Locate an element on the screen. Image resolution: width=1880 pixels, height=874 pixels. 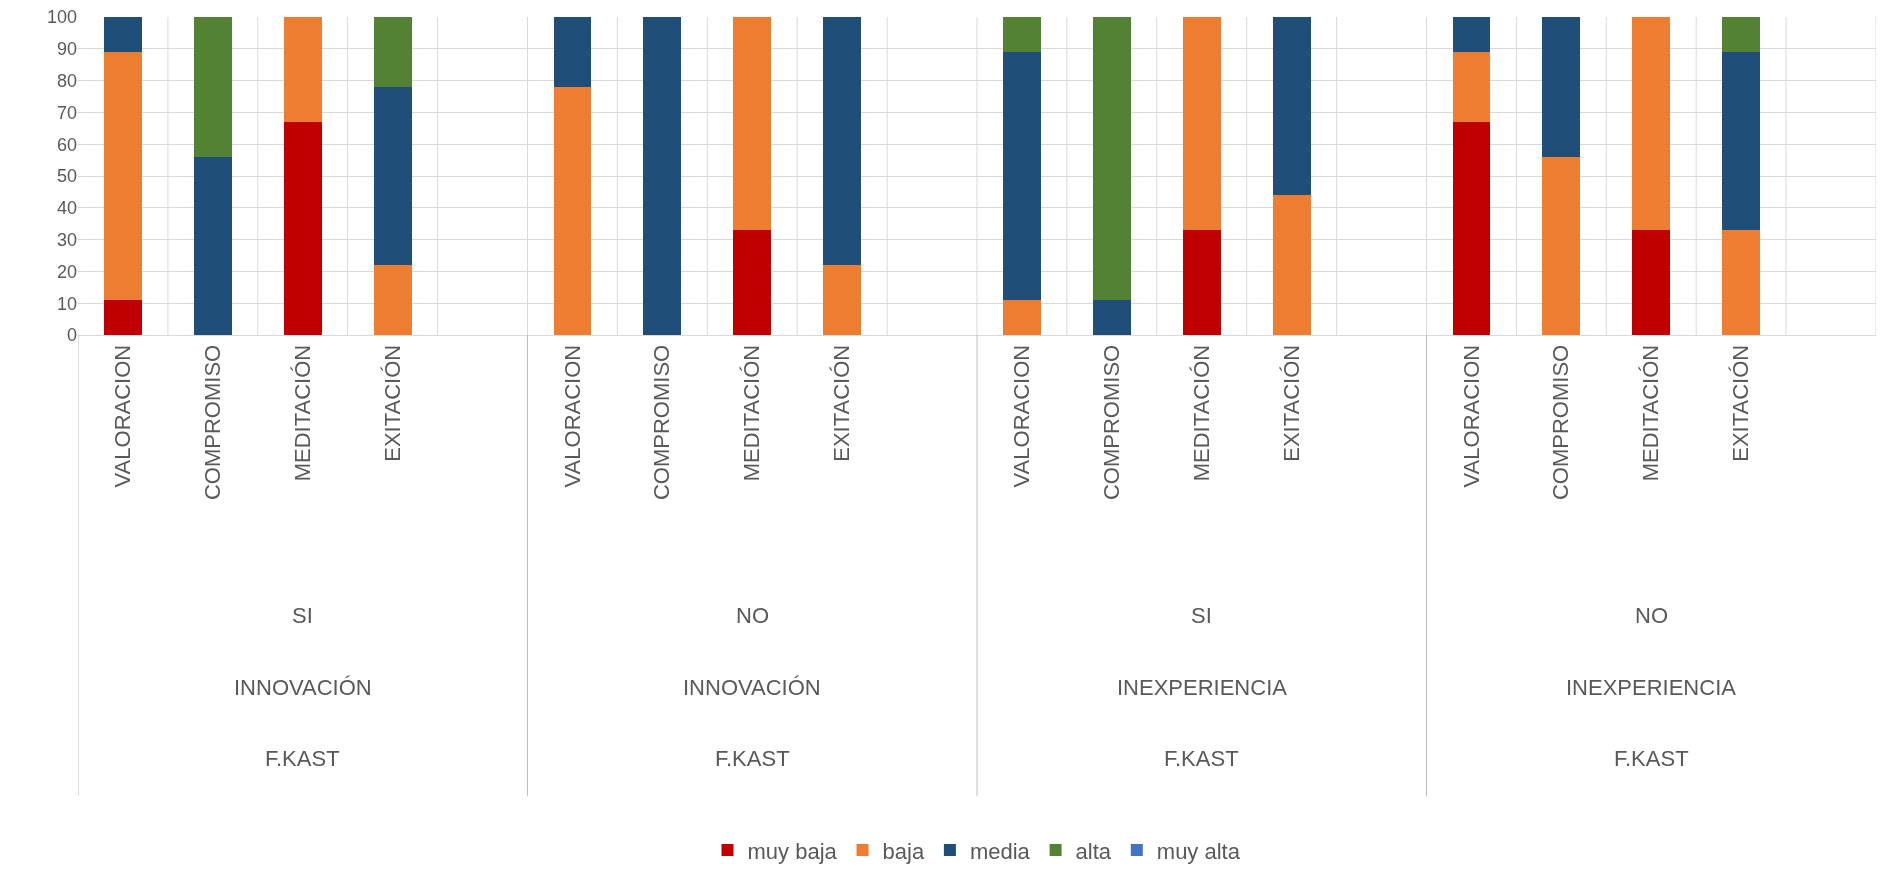
legend-label: muy baja is located at coordinates (792, 851).